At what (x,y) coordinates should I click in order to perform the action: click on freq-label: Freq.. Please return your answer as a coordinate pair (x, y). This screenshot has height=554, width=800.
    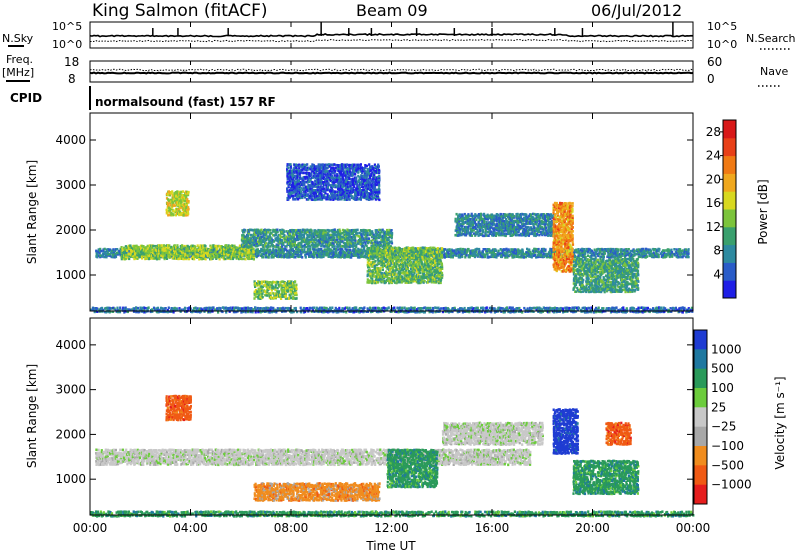
    Looking at the image, I should click on (19, 59).